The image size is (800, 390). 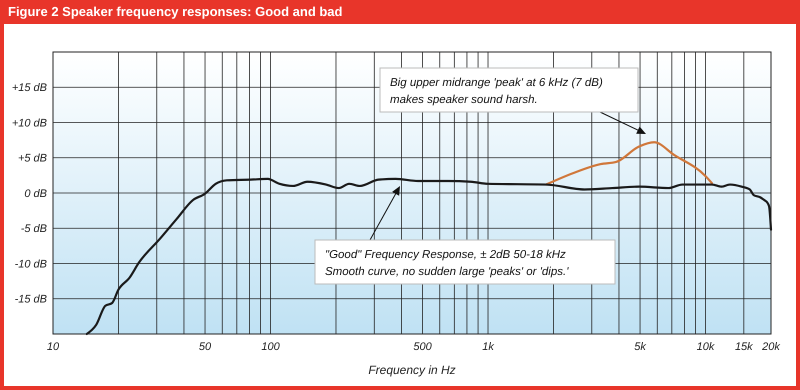 What do you see at coordinates (744, 347) in the screenshot?
I see `x-tick-label: 15k` at bounding box center [744, 347].